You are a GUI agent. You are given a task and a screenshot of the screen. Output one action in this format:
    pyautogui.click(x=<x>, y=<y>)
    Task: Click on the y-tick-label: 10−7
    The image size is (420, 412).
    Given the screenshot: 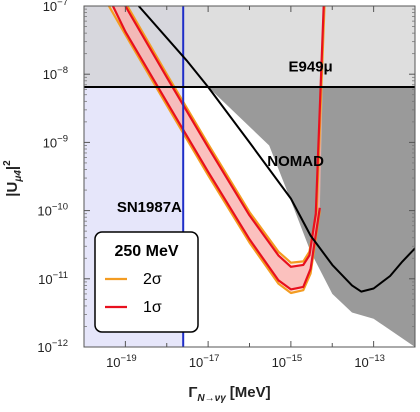 What is the action you would take?
    pyautogui.click(x=55, y=7)
    